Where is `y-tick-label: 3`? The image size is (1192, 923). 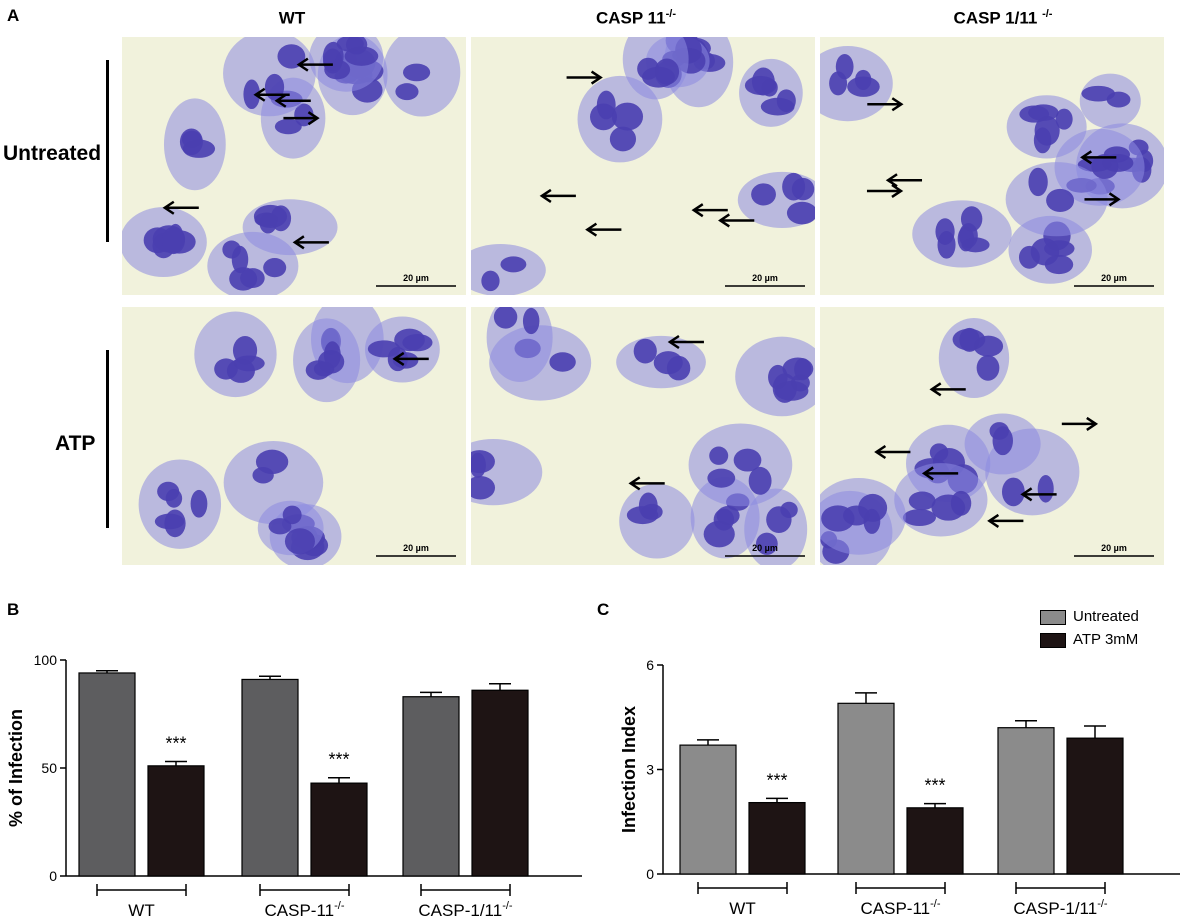 y-tick-label: 3 is located at coordinates (650, 770).